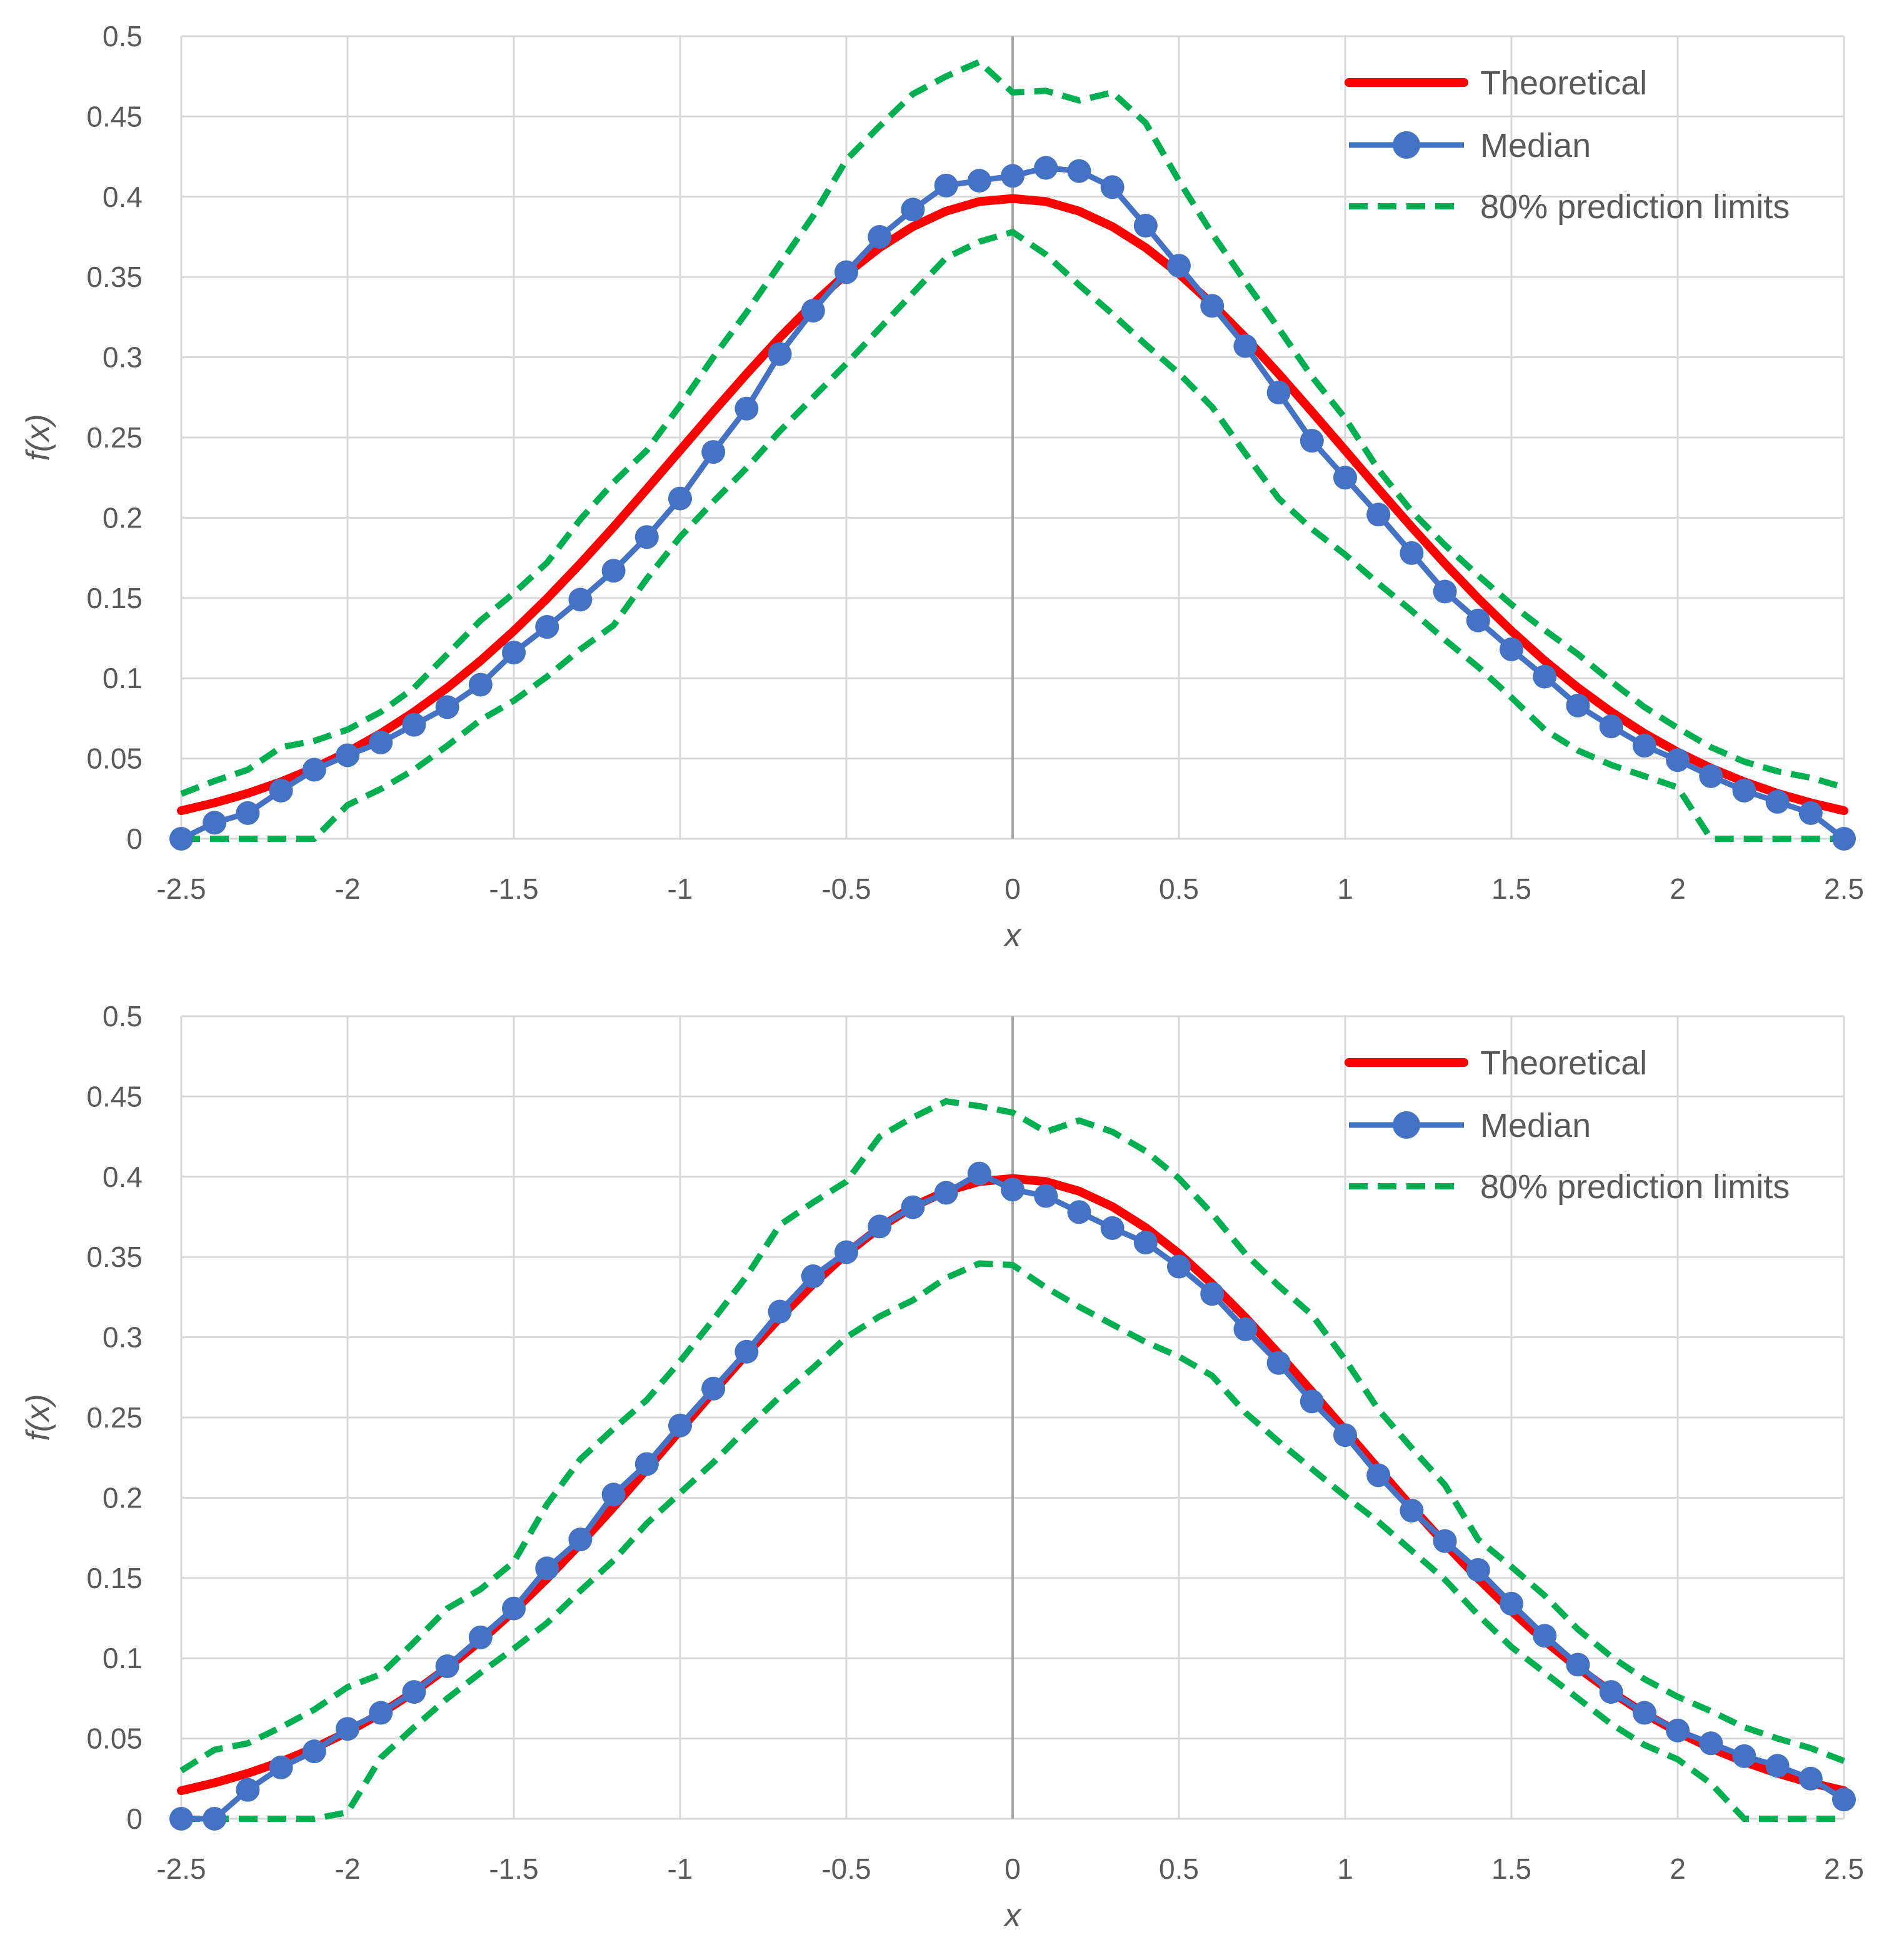 This screenshot has width=1899, height=1960. I want to click on y-tick-label: 0, so click(134, 839).